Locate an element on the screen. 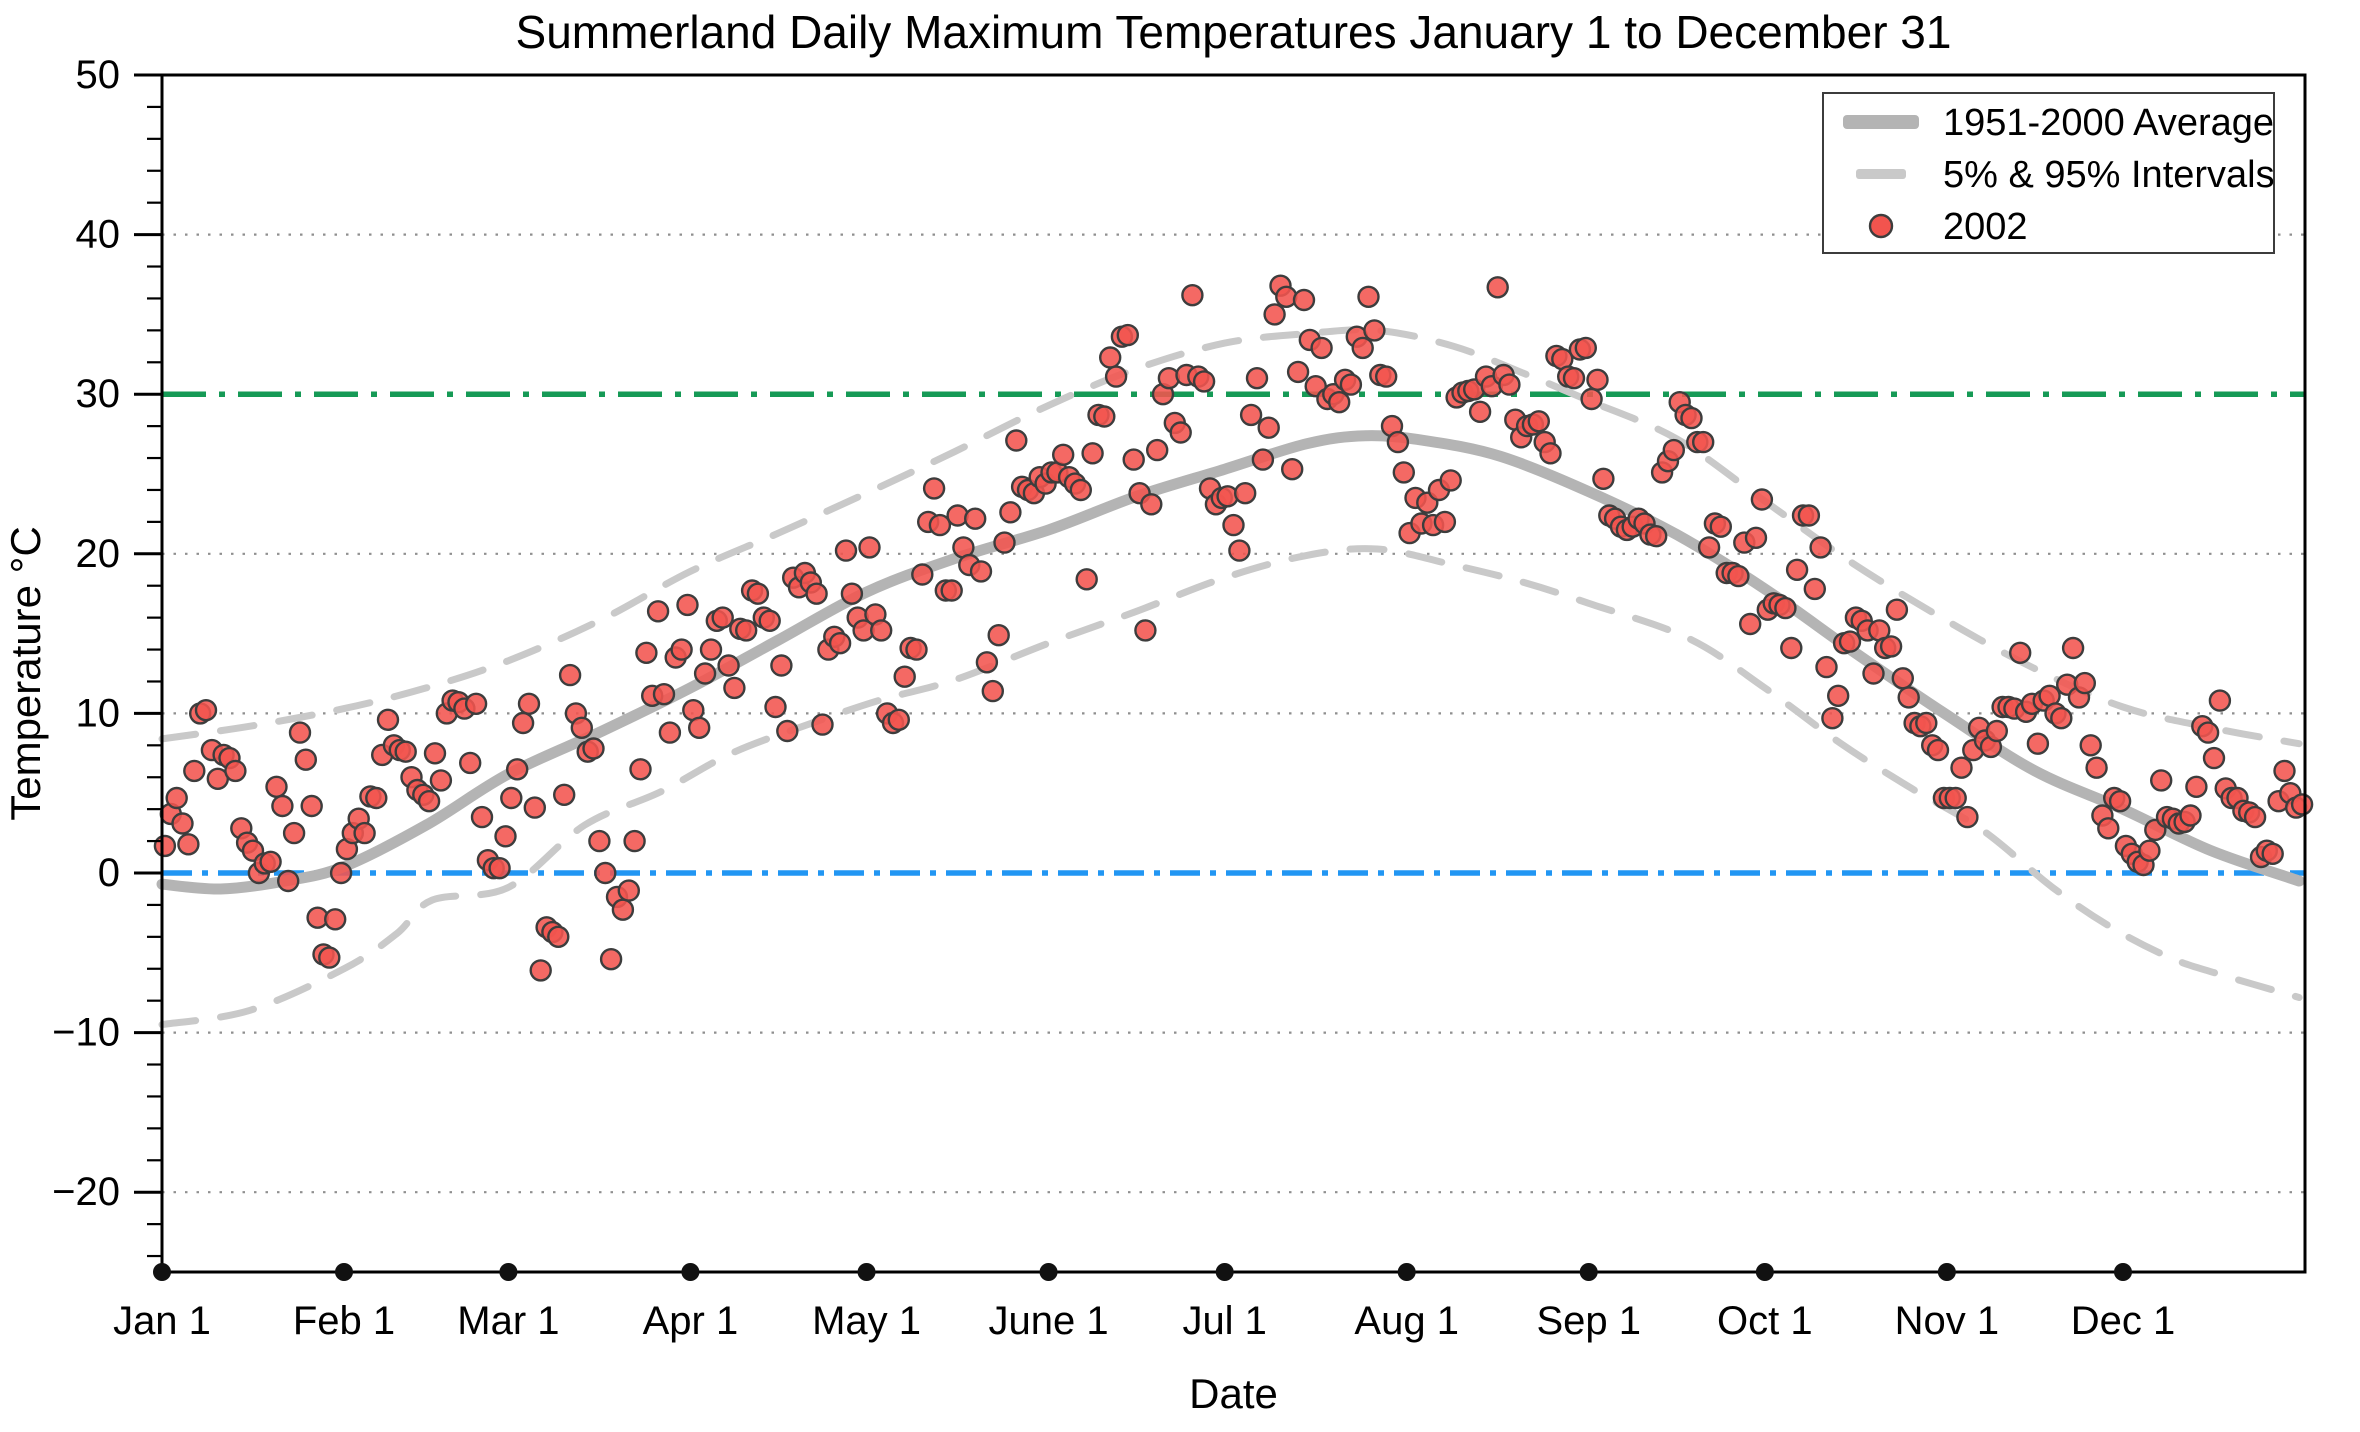  legend-label: 2002 is located at coordinates (1985, 227).